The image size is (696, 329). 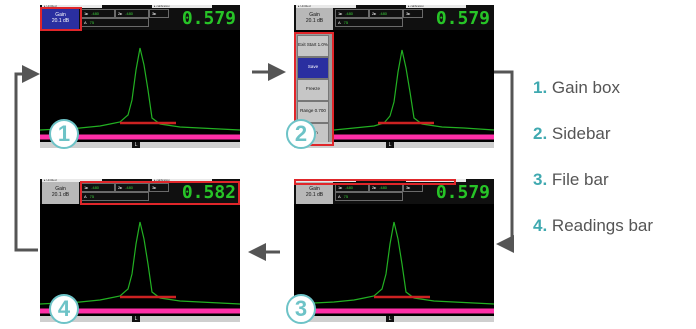 I want to click on legend-item-file-bar: 3. File bar, so click(x=571, y=180).